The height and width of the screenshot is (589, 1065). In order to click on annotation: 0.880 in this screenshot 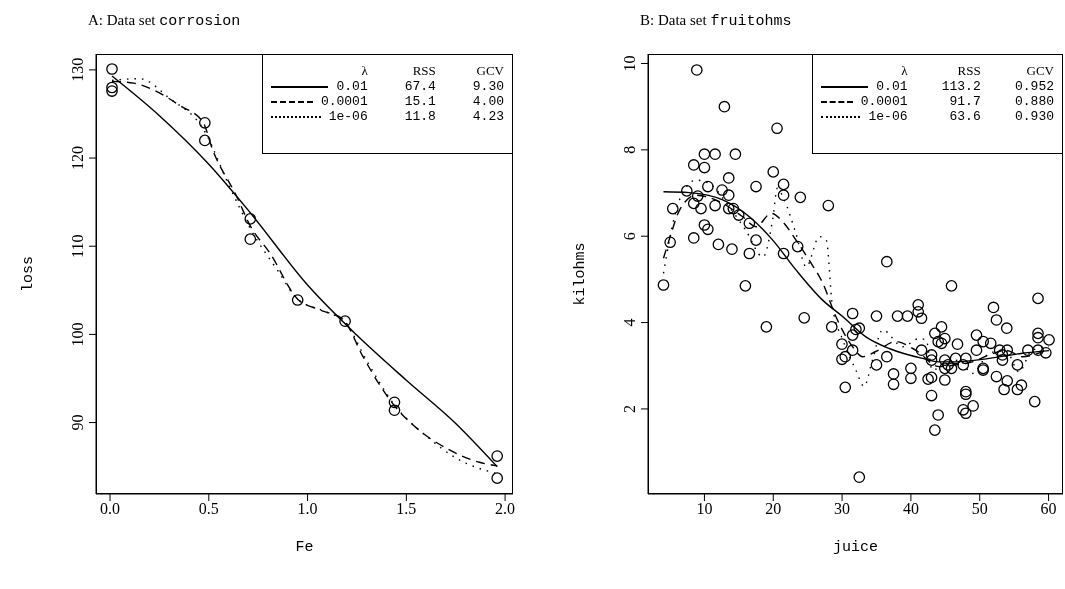, I will do `click(1034, 101)`.